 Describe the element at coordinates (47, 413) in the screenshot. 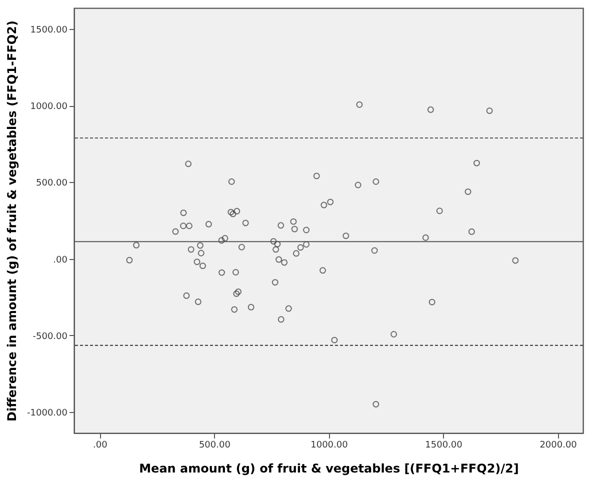

I see `y-tick-label: -1000.00` at that location.